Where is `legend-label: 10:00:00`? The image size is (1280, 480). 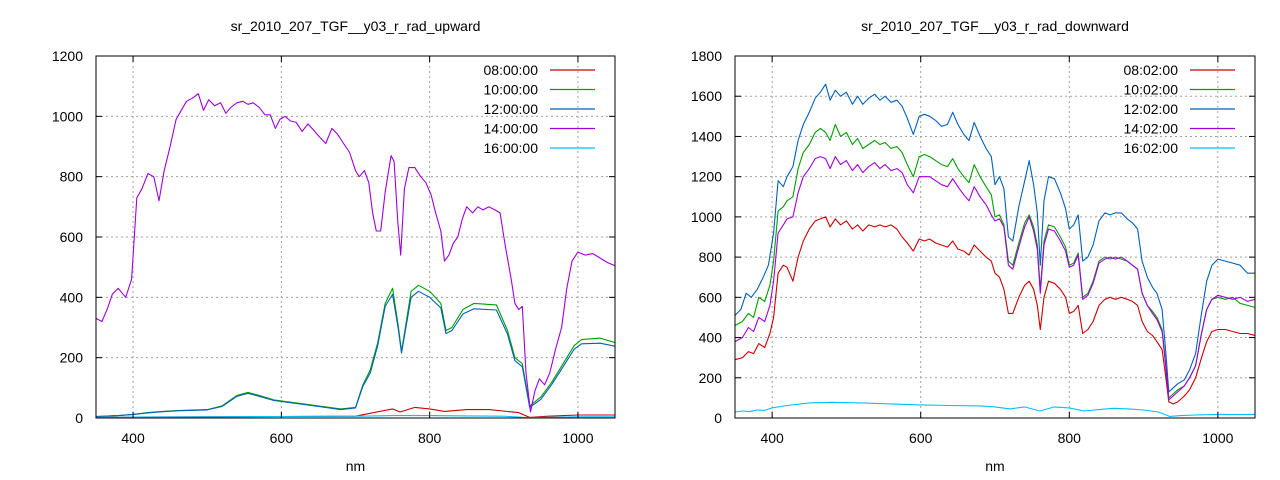 legend-label: 10:00:00 is located at coordinates (511, 90).